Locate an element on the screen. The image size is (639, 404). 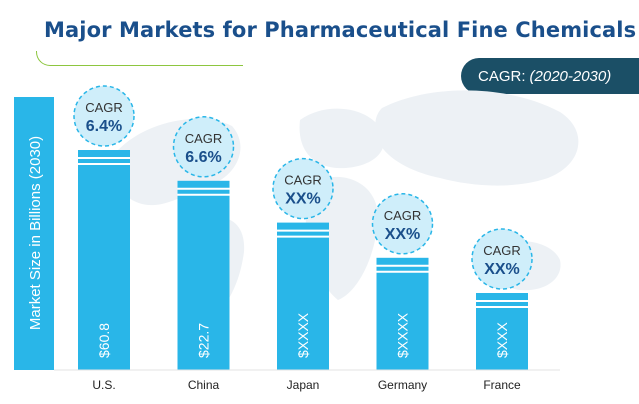
cagr-period-badge: CAGR: (2020-2030) is located at coordinates (550, 76).